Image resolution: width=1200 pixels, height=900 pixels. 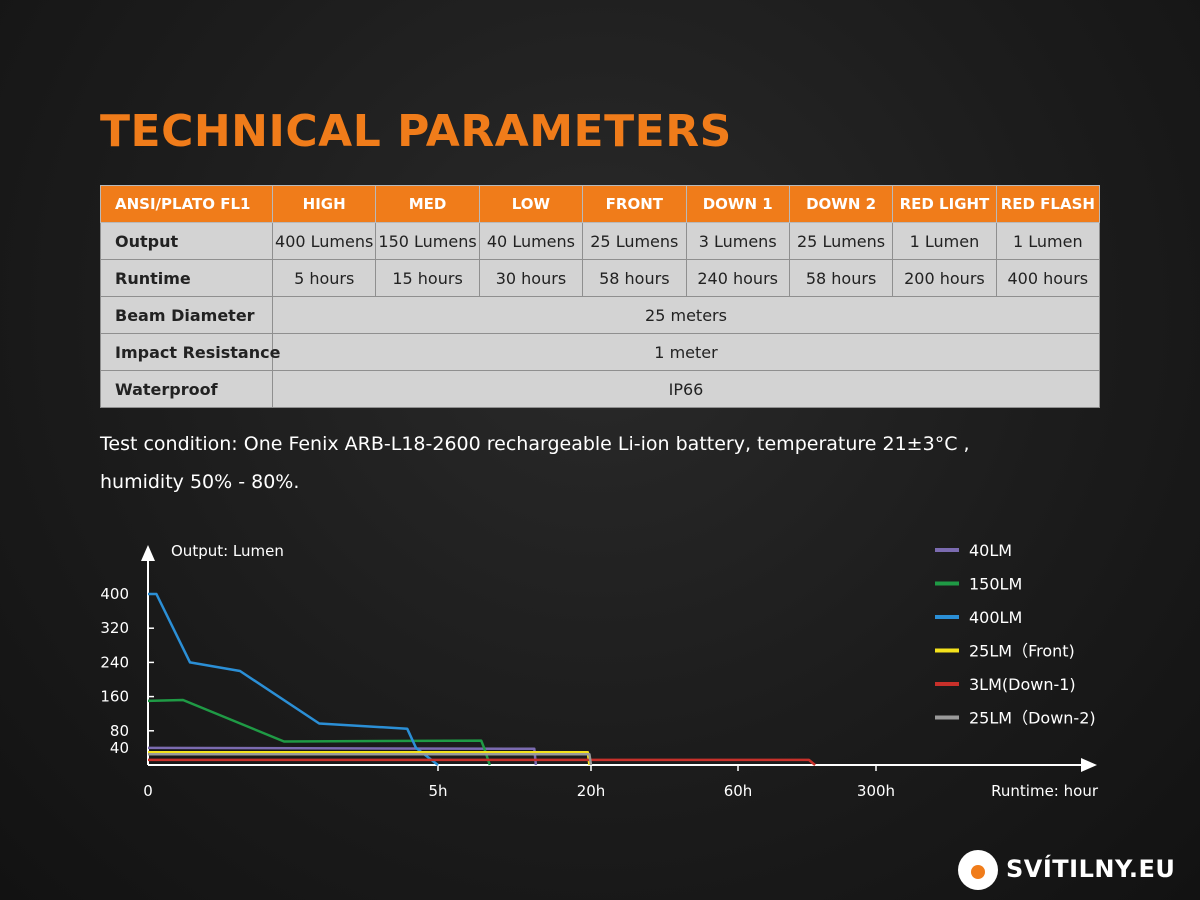 What do you see at coordinates (591, 791) in the screenshot?
I see `x-tick-label: 20h` at bounding box center [591, 791].